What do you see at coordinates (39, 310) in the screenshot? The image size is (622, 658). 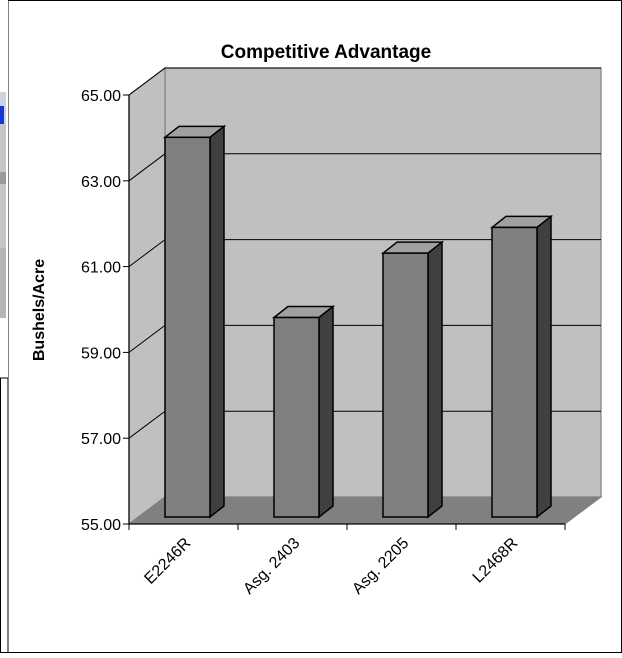 I see `y-axis-title: Bushels/Acre` at bounding box center [39, 310].